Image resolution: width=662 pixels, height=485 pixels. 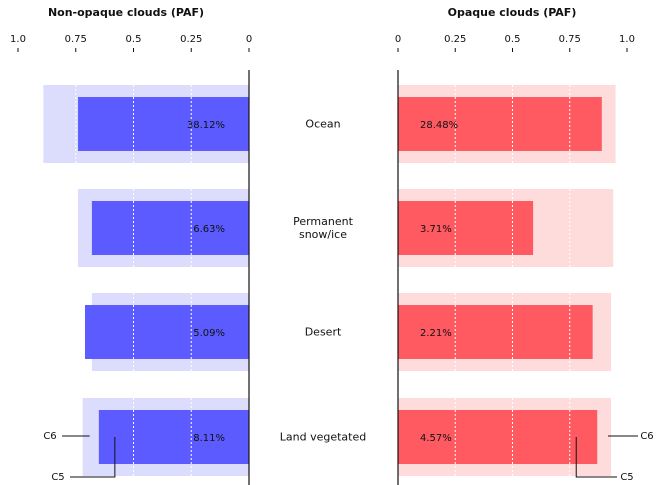 What do you see at coordinates (209, 333) in the screenshot?
I see `percent-label: 5.09%` at bounding box center [209, 333].